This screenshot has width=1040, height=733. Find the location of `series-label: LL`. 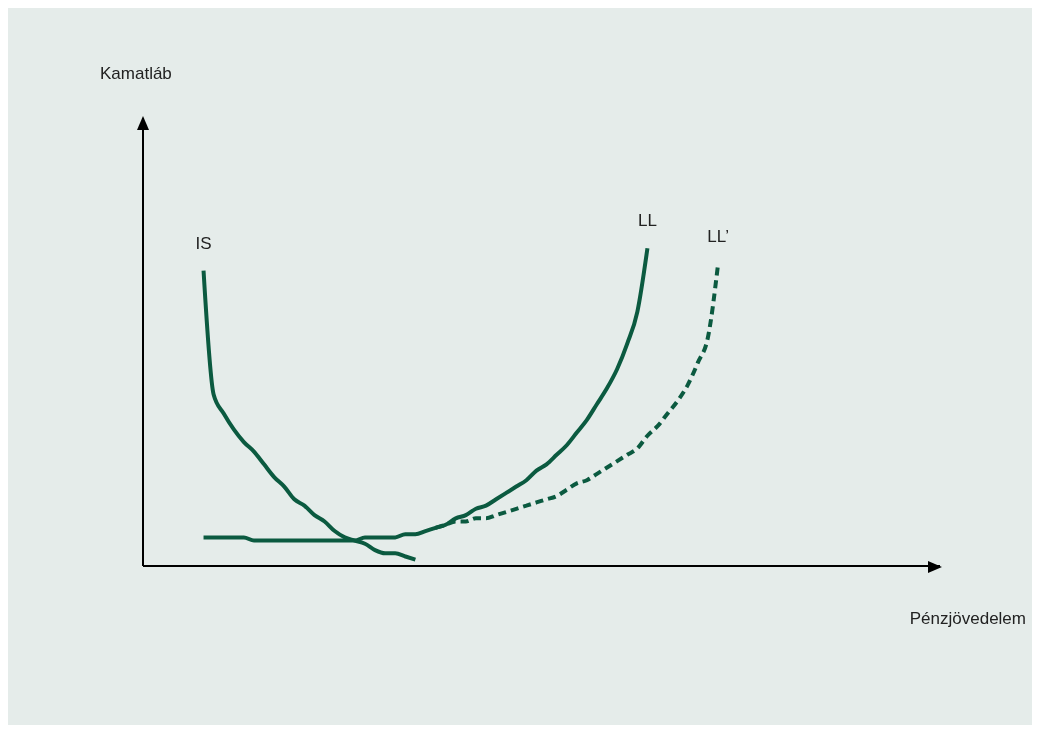

series-label: LL is located at coordinates (647, 221).